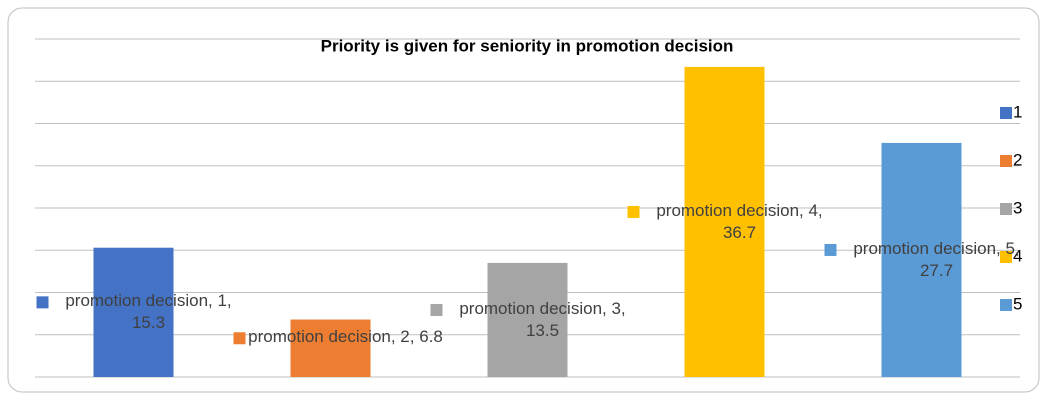 The image size is (1047, 400). What do you see at coordinates (936, 259) in the screenshot?
I see `data-label: promotion decision, 5, 27.7` at bounding box center [936, 259].